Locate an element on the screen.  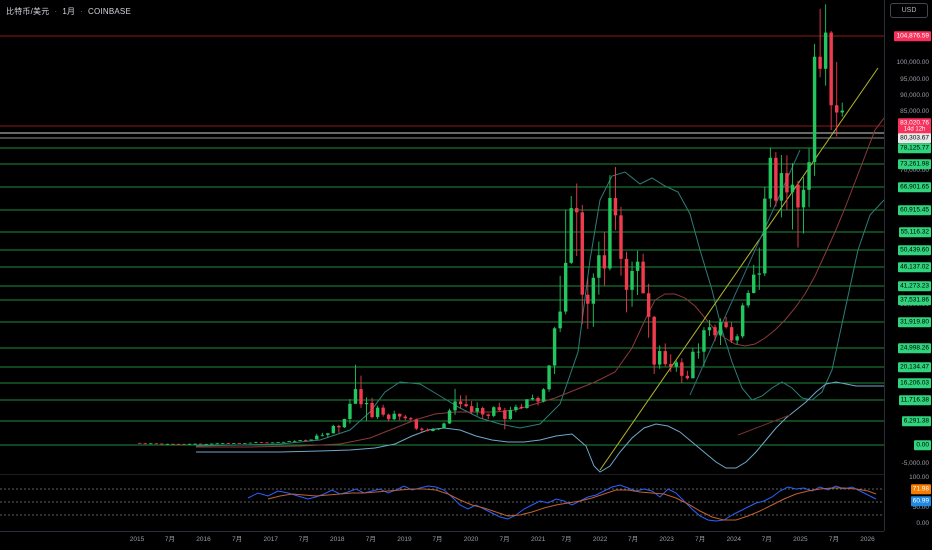
price-badge-red: 104,876.59 is located at coordinates (912, 36).